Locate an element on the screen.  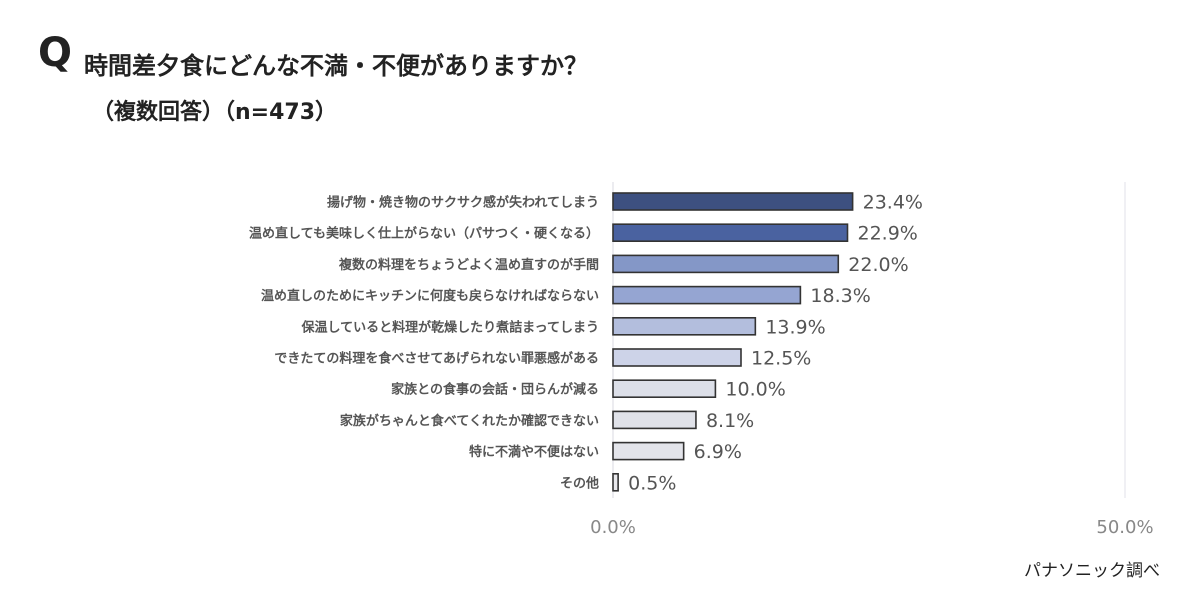
category-label: できたての料理を食べさせてあげられない罪悪感がある is located at coordinates (436, 359).